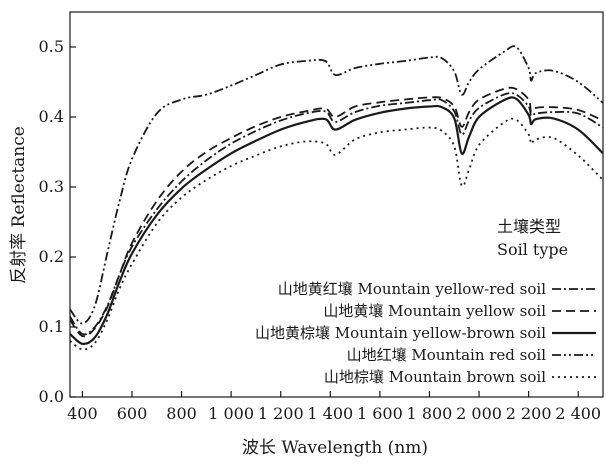 The width and height of the screenshot is (606, 464). What do you see at coordinates (19, 205) in the screenshot?
I see `y-axis-label: 反射率 Reflectance` at bounding box center [19, 205].